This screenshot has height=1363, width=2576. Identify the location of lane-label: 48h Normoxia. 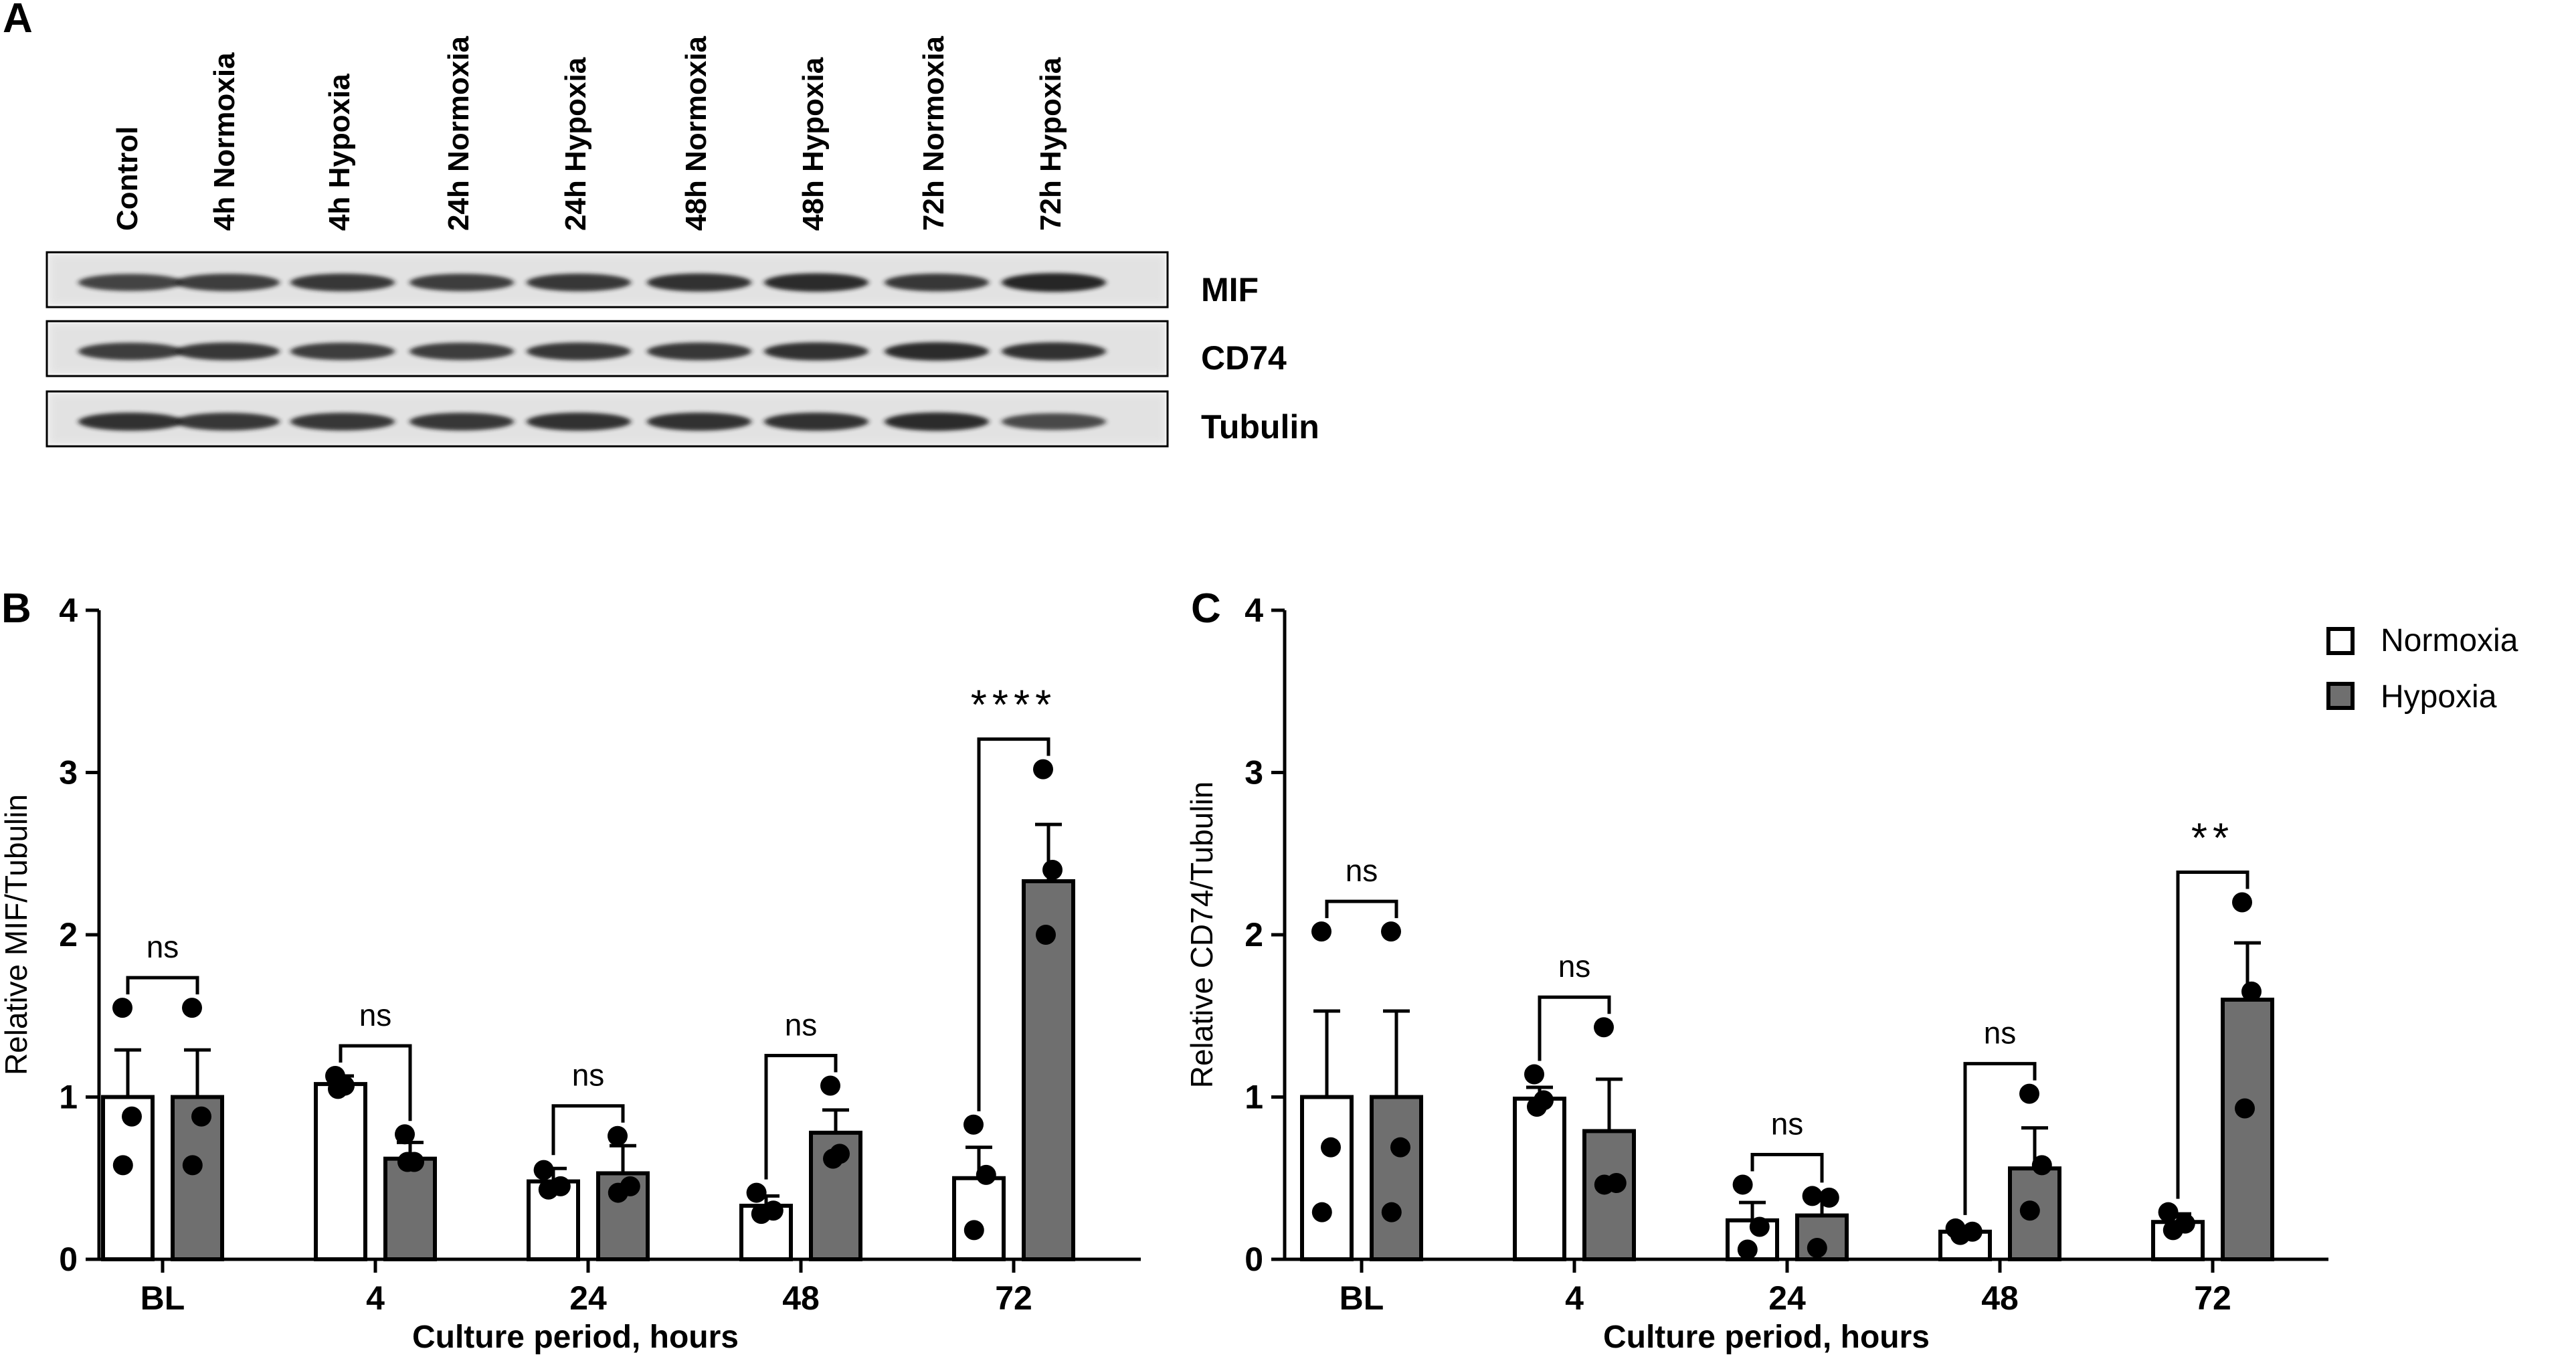
(696, 133).